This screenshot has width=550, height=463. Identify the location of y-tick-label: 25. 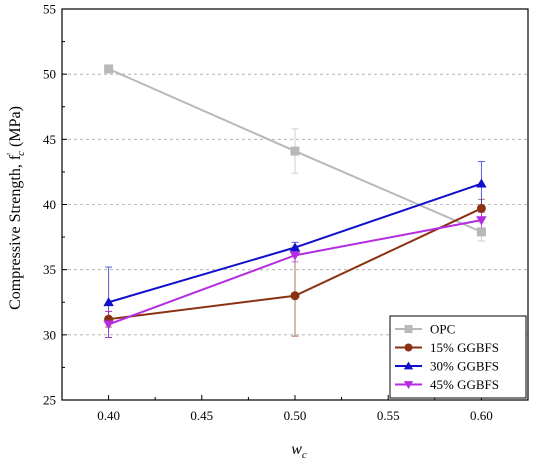
(49, 400).